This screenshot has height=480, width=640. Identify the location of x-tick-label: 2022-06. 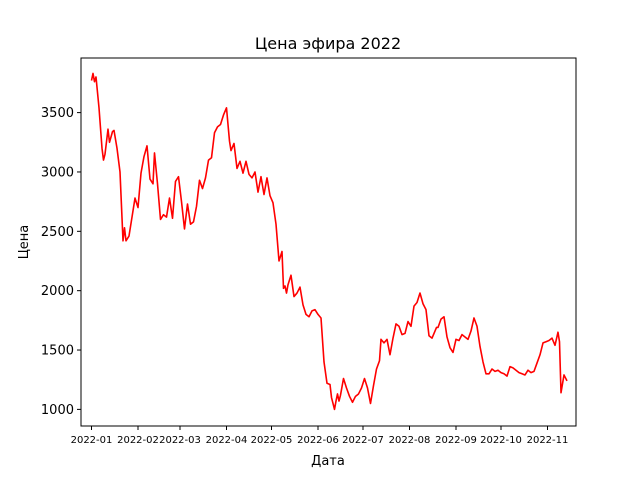
(318, 440).